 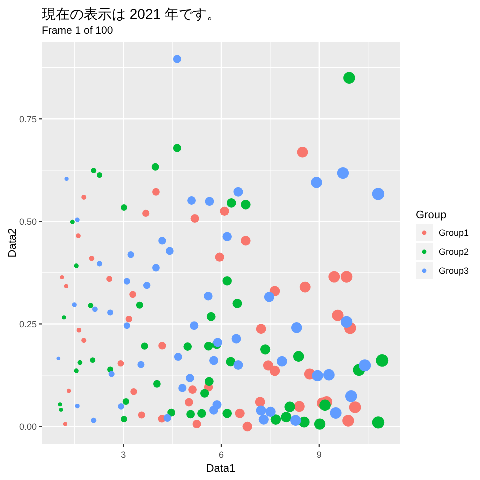 What do you see at coordinates (431, 216) in the screenshot?
I see `legend-title: Group` at bounding box center [431, 216].